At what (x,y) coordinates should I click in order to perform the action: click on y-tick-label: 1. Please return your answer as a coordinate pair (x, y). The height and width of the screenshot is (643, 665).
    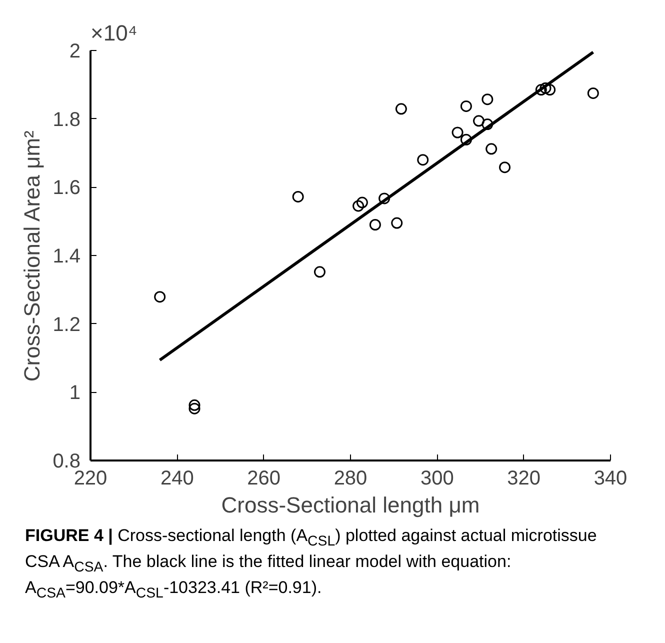
    Looking at the image, I should click on (74, 393).